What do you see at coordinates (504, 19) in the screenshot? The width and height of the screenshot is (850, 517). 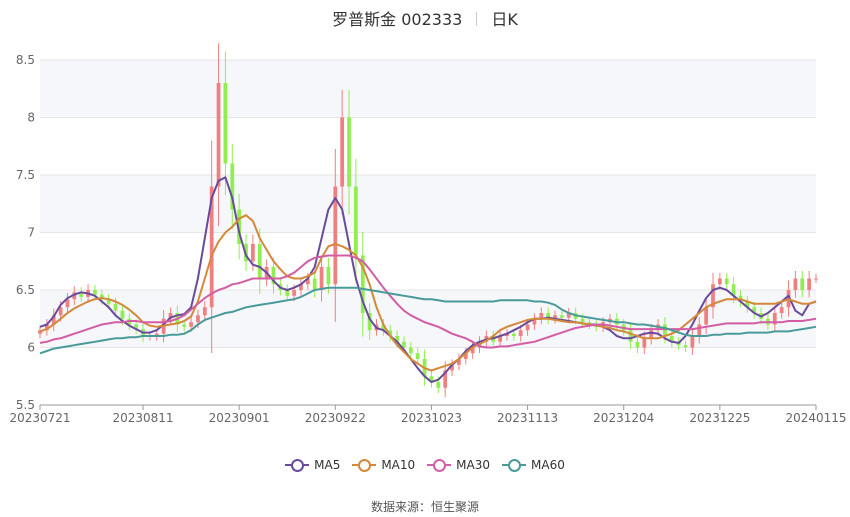 I see `period-label: 日K` at bounding box center [504, 19].